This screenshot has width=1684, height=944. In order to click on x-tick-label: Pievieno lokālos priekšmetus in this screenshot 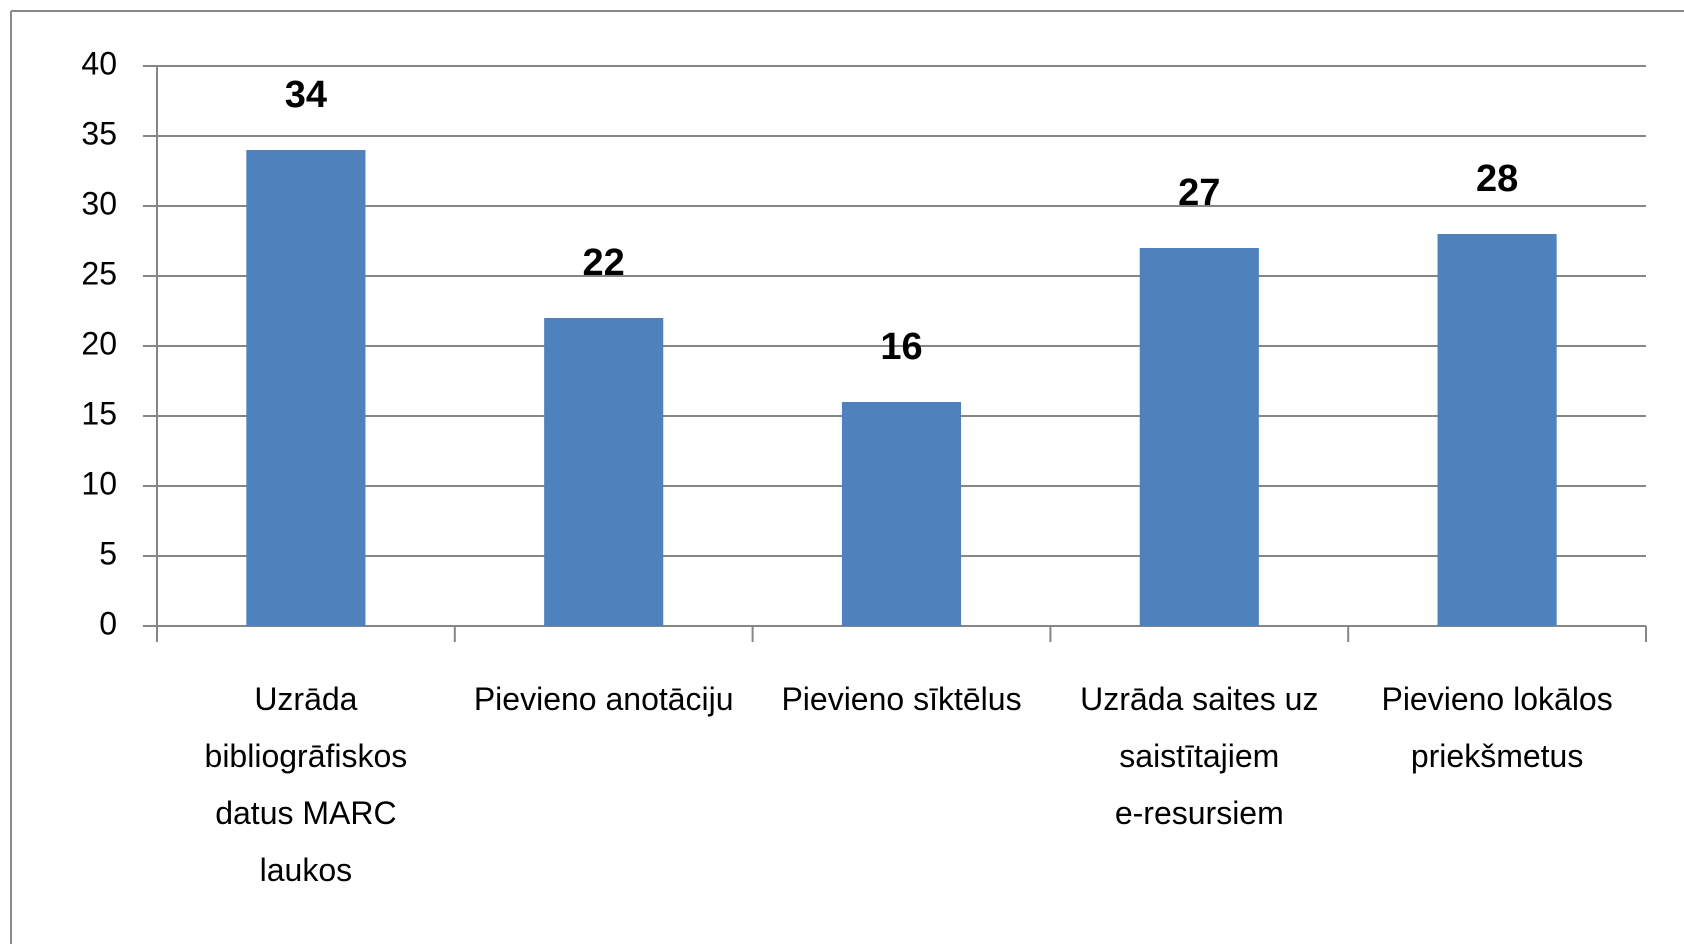, I will do `click(1496, 727)`.